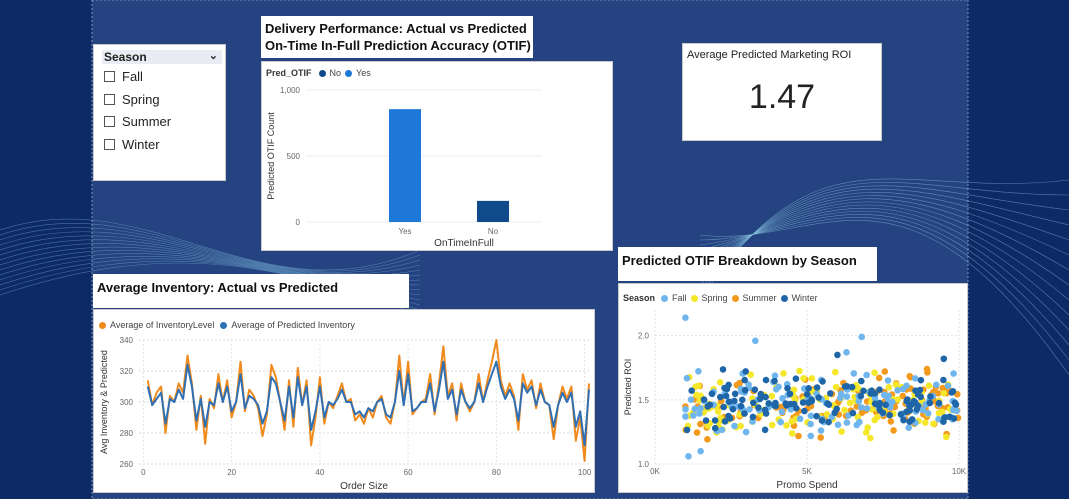 The height and width of the screenshot is (499, 1069). What do you see at coordinates (213, 56) in the screenshot?
I see `chevron-down-icon: ⌄` at bounding box center [213, 56].